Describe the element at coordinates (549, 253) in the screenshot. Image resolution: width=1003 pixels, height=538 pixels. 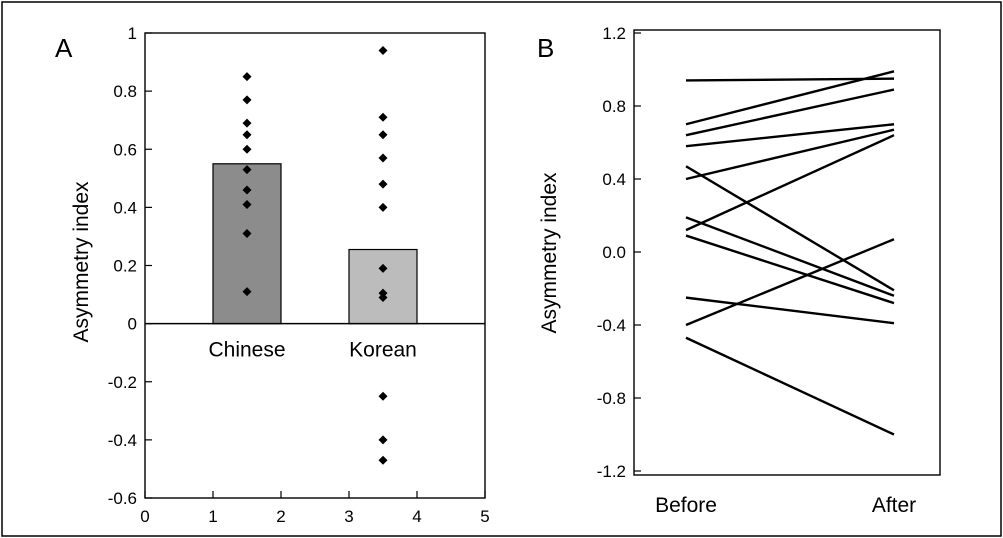
I see `panel-b-y-axis-label: Asymmetry index` at that location.